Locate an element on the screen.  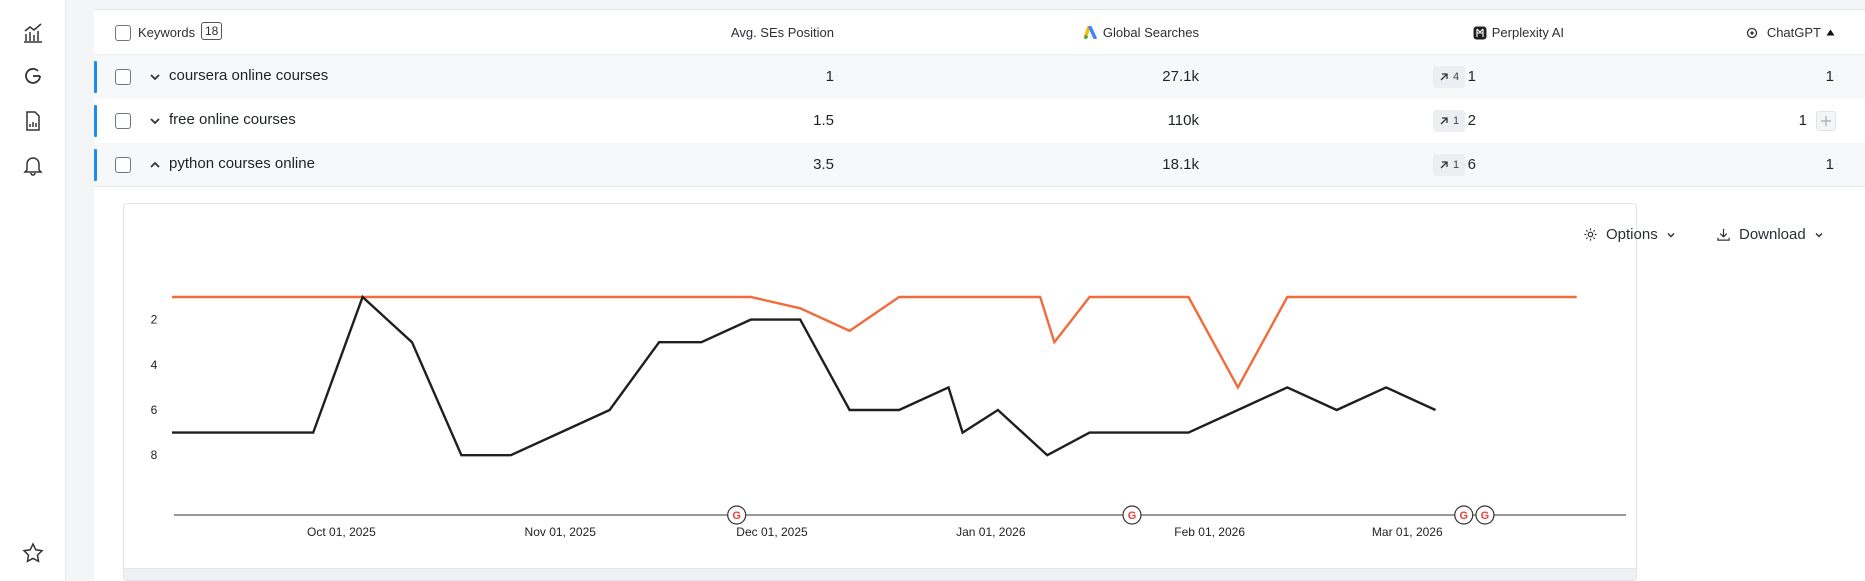
series-line-orange is located at coordinates (874, 342).